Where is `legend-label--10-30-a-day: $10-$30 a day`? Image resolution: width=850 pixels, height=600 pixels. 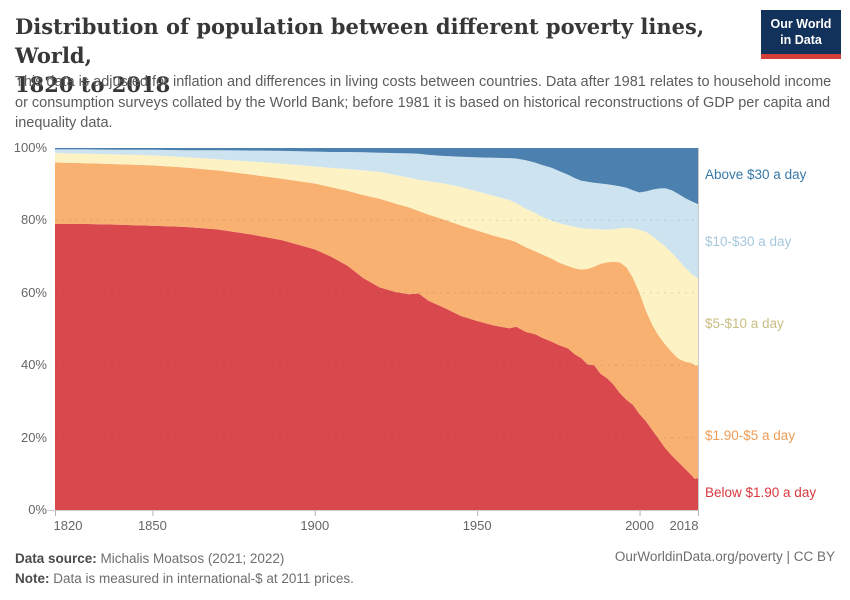
legend-label--10-30-a-day: $10-$30 a day is located at coordinates (748, 241).